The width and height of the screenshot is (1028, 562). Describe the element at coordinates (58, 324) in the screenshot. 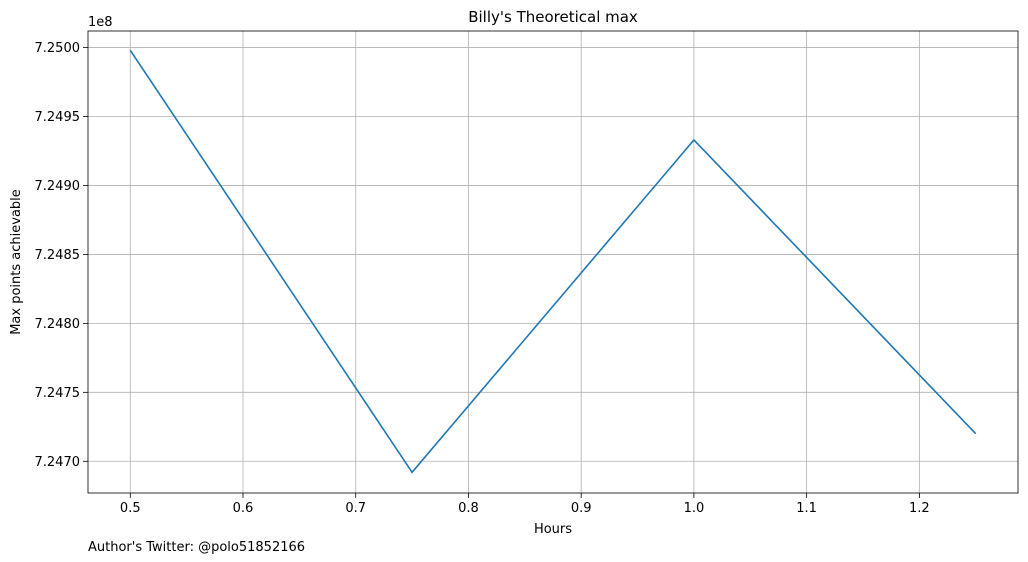

I see `y-tick-label: 7.2480` at that location.